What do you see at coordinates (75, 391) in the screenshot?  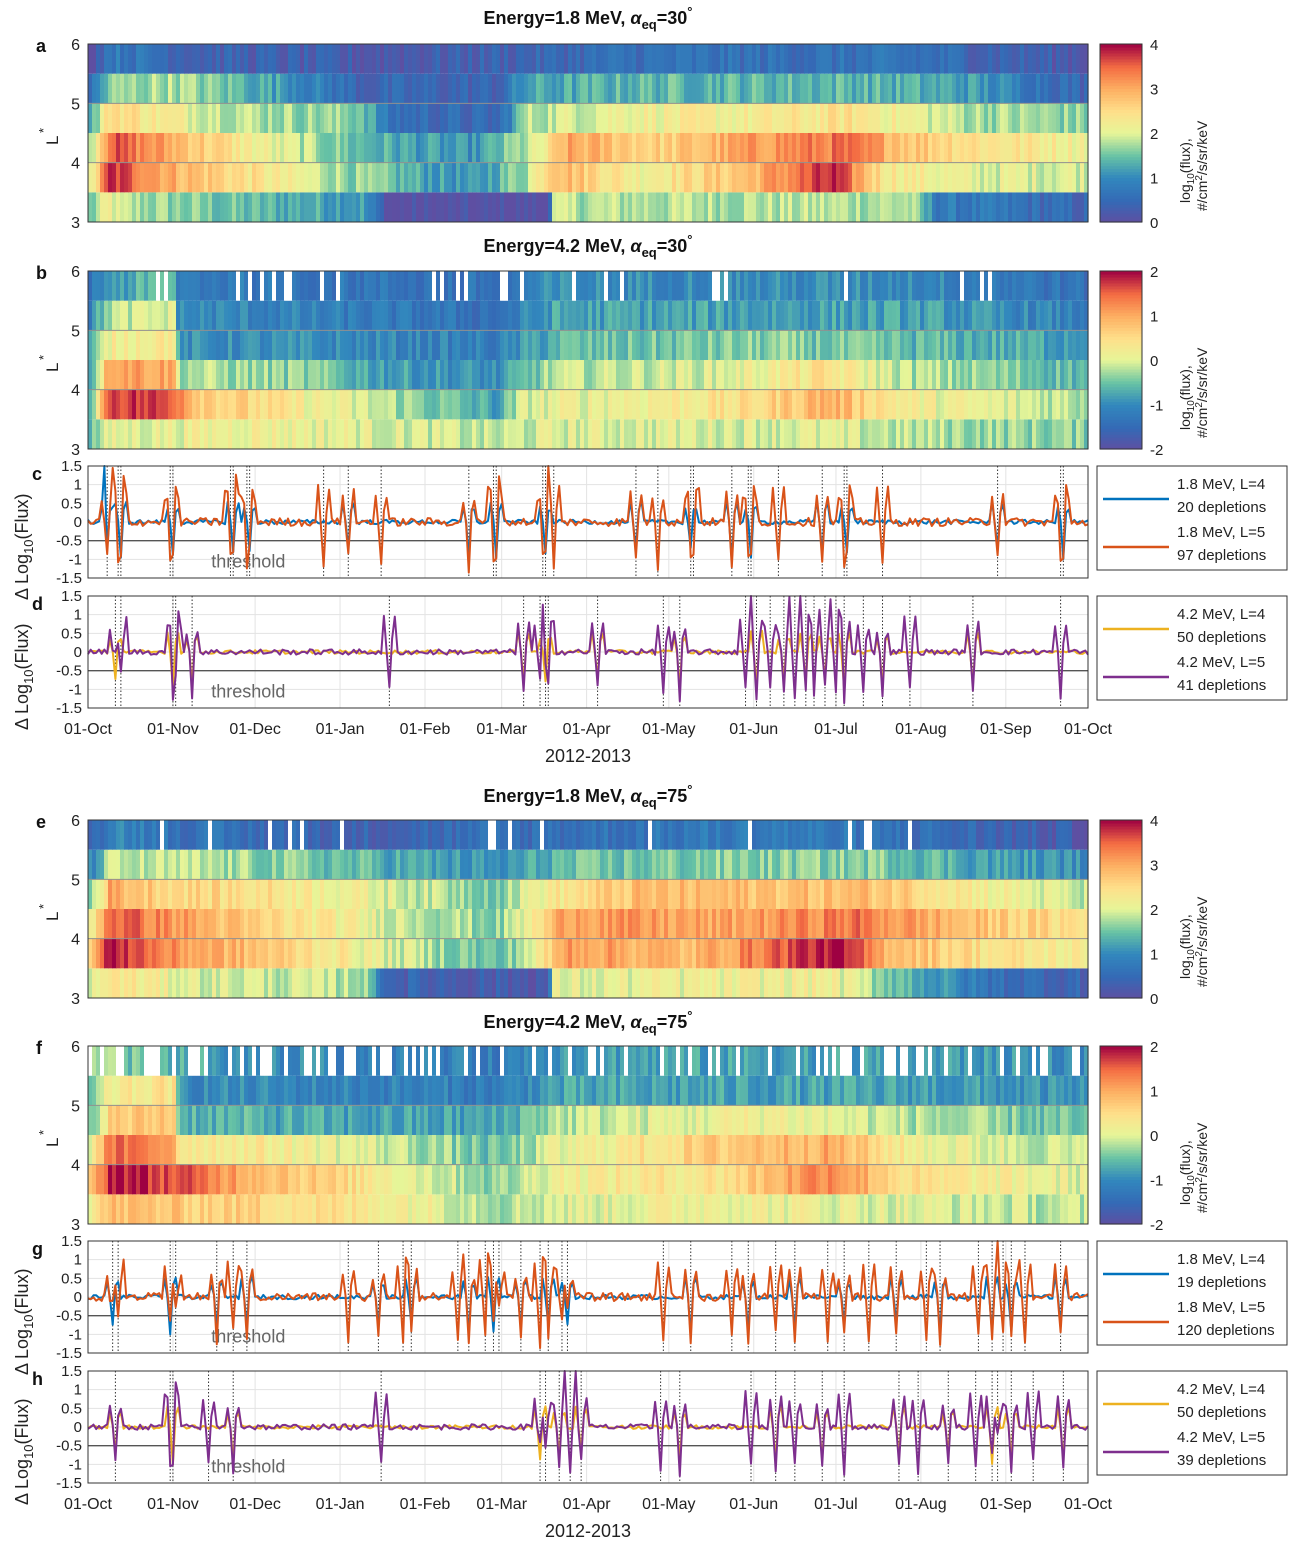 I see `heatmap-ytick-label: 4` at bounding box center [75, 391].